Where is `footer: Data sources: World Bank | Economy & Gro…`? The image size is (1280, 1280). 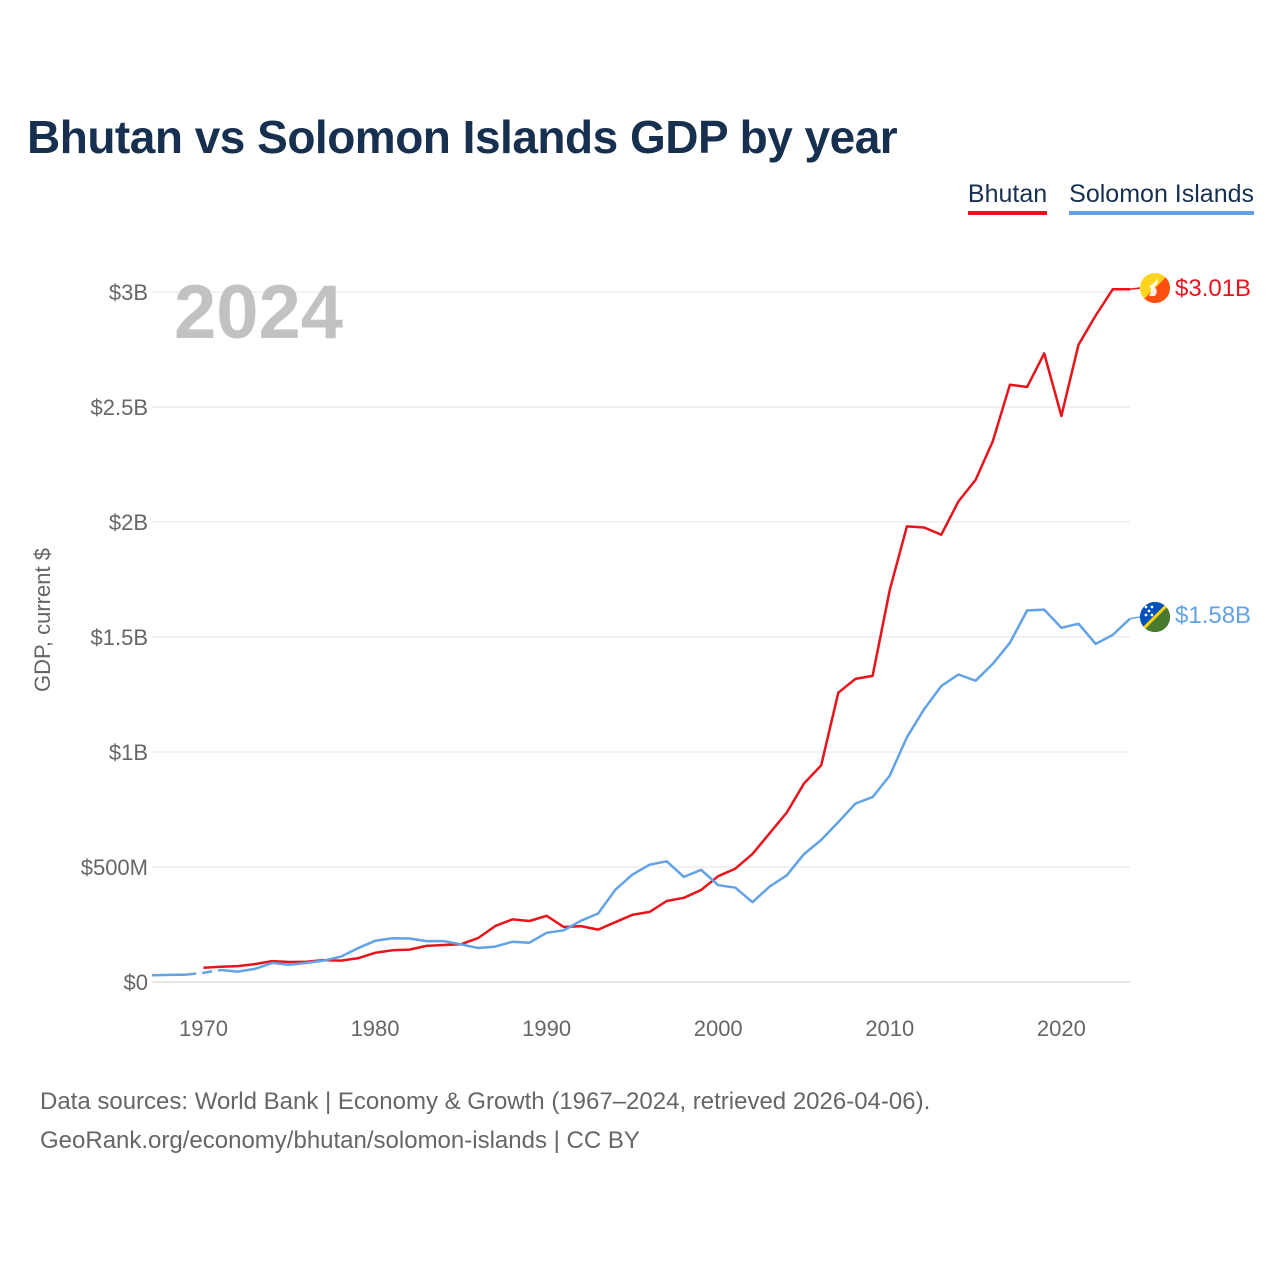 footer: Data sources: World Bank | Economy & Gro… is located at coordinates (485, 1121).